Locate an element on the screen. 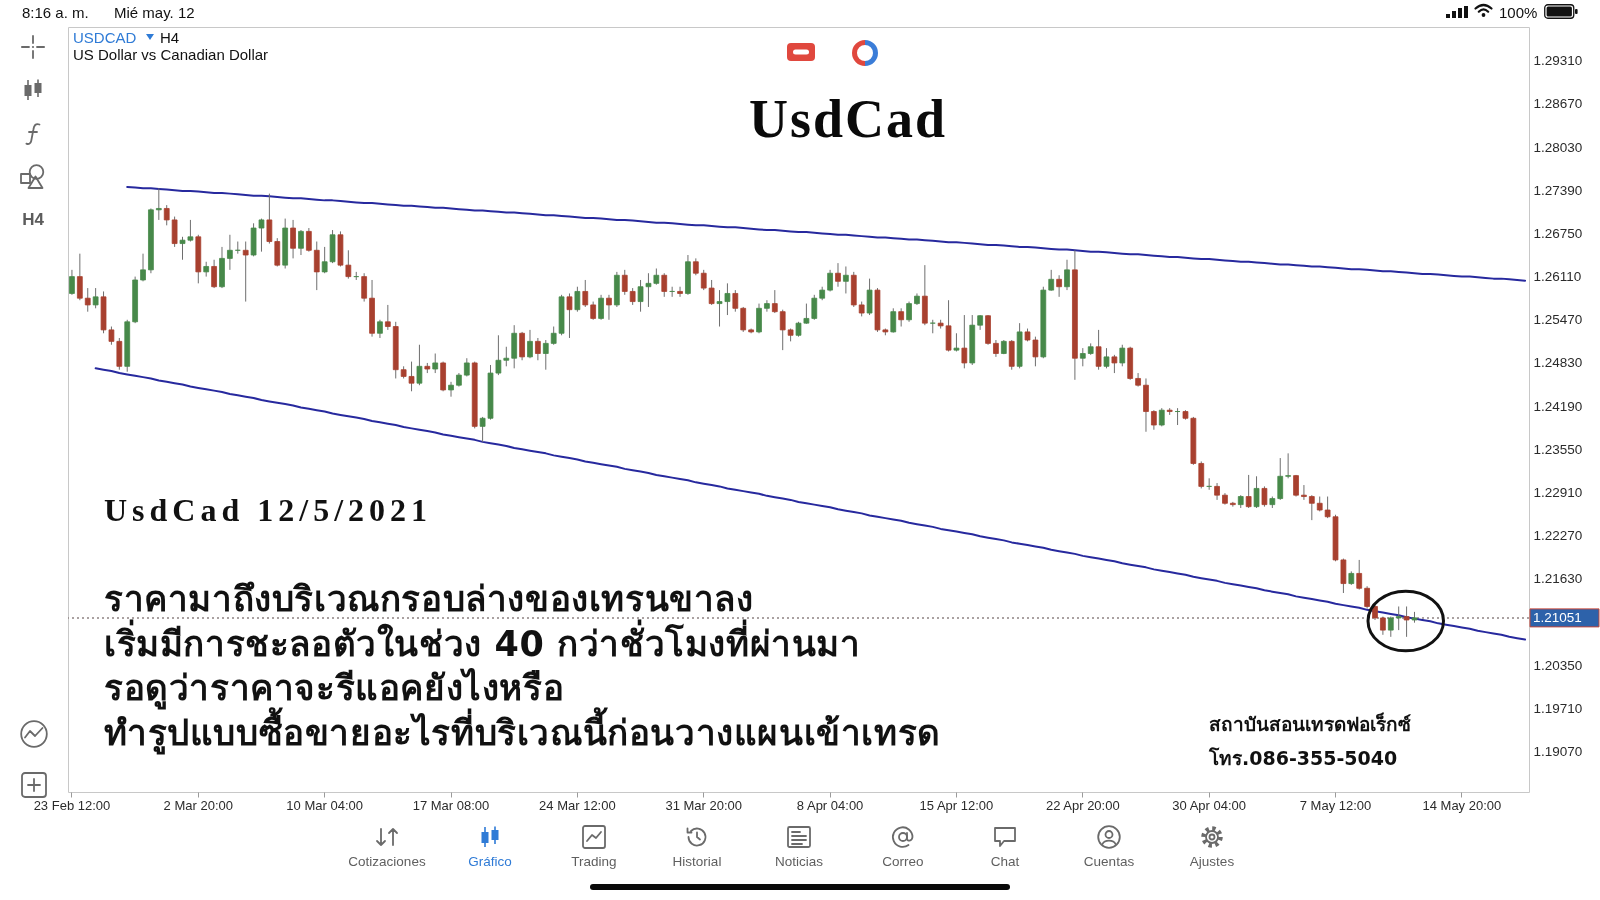 The height and width of the screenshot is (900, 1600). x-tick-label: 30 Apr 04:00 is located at coordinates (1209, 805).